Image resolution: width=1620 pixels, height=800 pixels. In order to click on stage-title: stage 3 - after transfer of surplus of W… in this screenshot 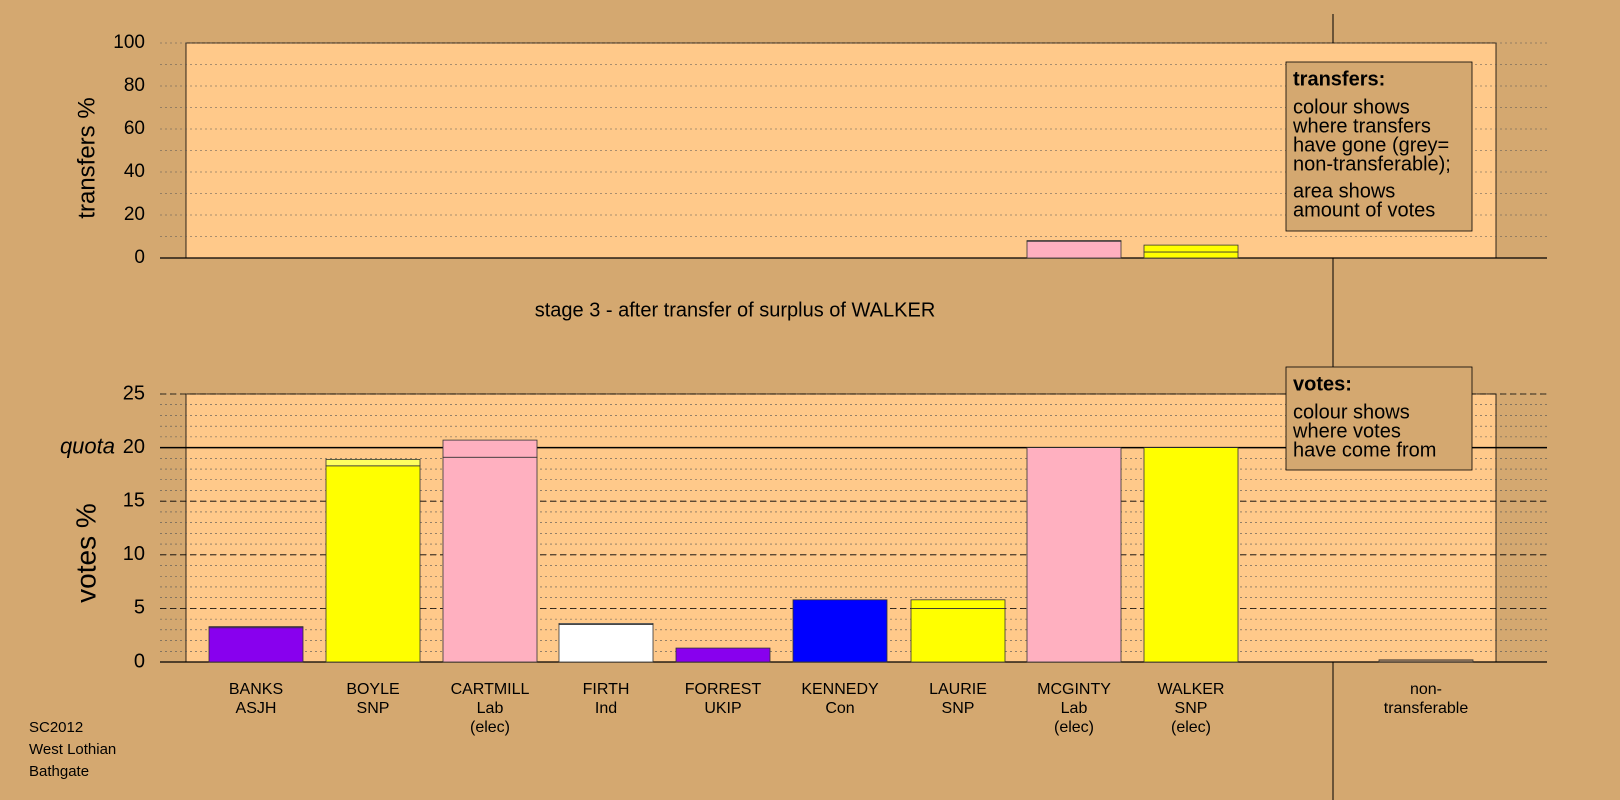, I will do `click(735, 310)`.